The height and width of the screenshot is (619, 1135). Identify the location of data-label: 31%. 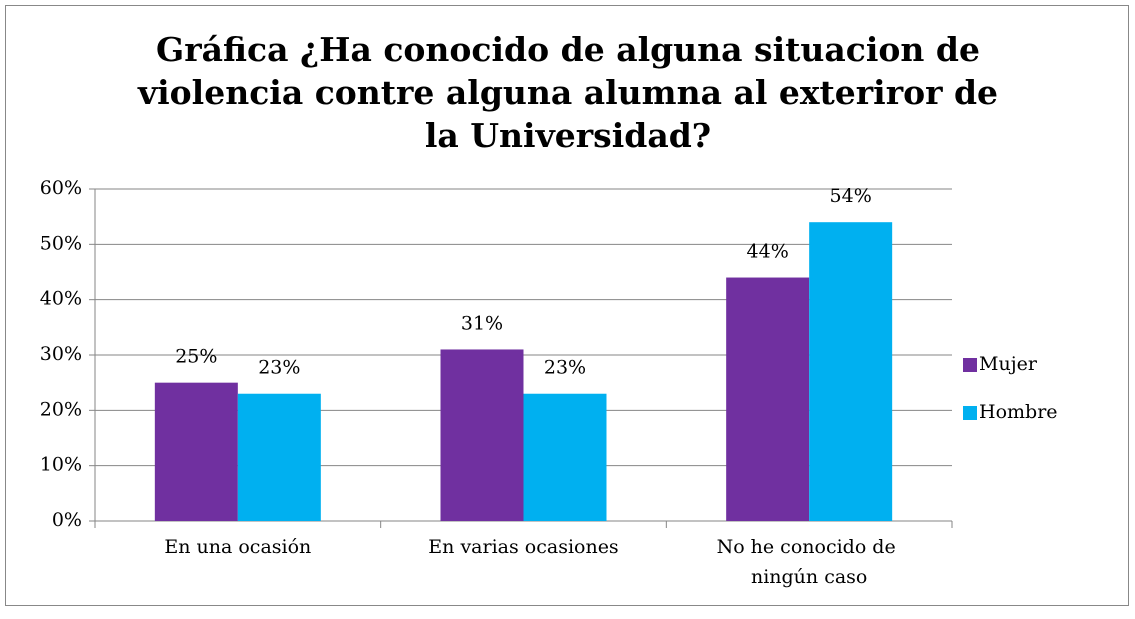
(482, 323).